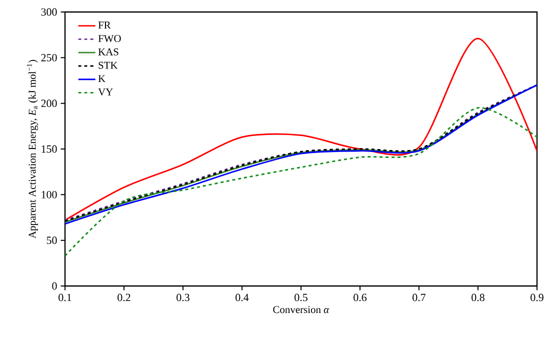  What do you see at coordinates (49, 12) in the screenshot?
I see `y-tick-label: 300` at bounding box center [49, 12].